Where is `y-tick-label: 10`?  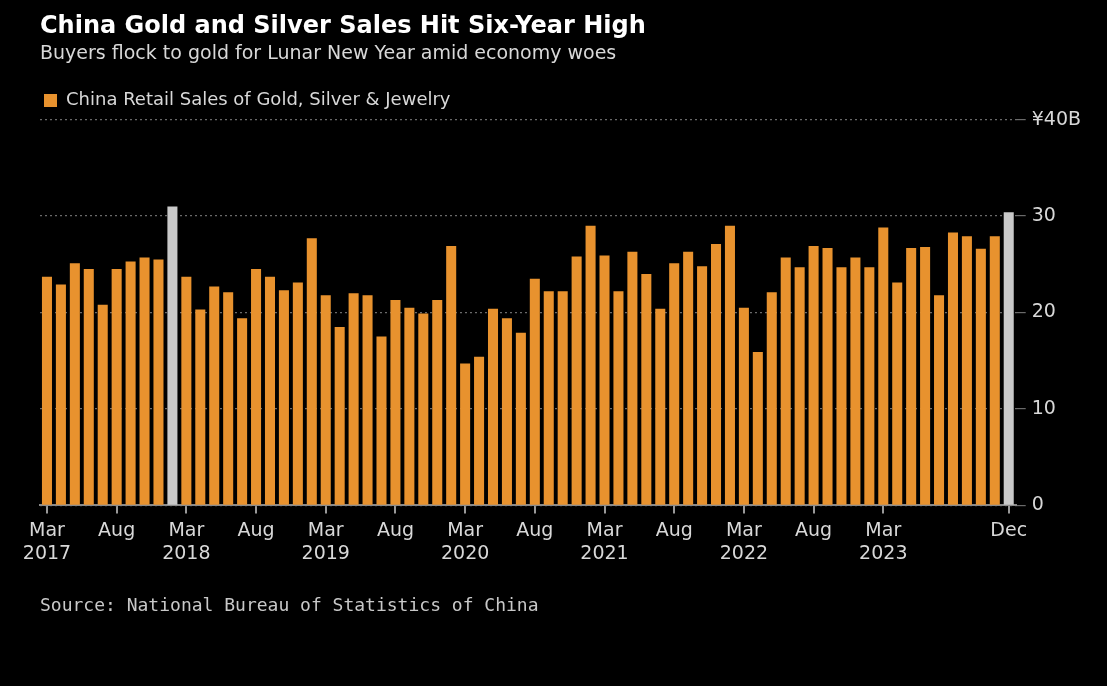
y-tick-label: 10 is located at coordinates (1043, 406).